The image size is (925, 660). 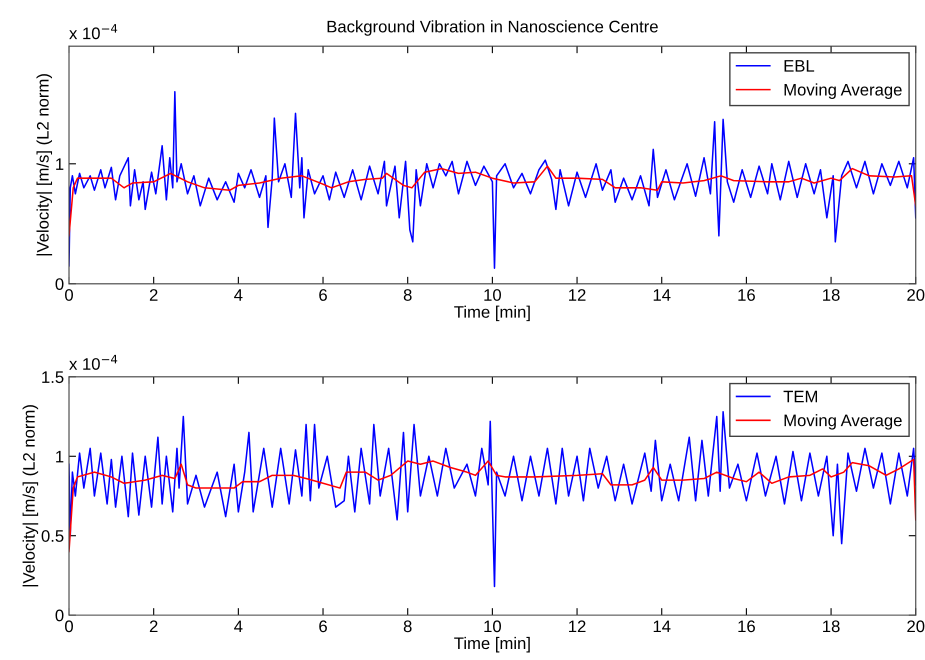 What do you see at coordinates (801, 396) in the screenshot?
I see `legend-label: TEM` at bounding box center [801, 396].